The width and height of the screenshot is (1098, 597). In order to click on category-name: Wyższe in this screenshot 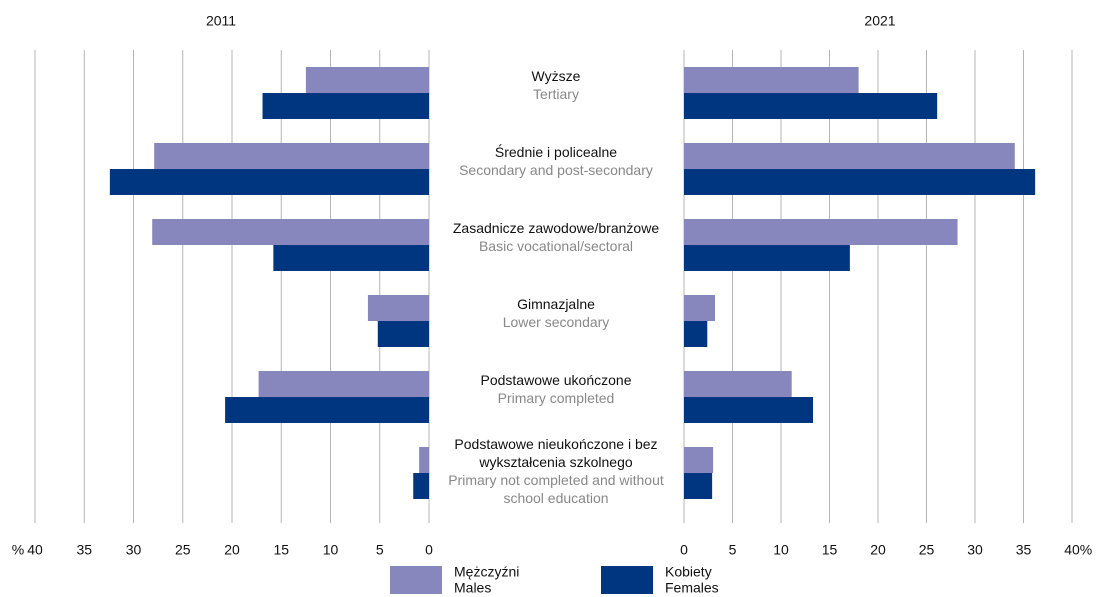, I will do `click(556, 76)`.